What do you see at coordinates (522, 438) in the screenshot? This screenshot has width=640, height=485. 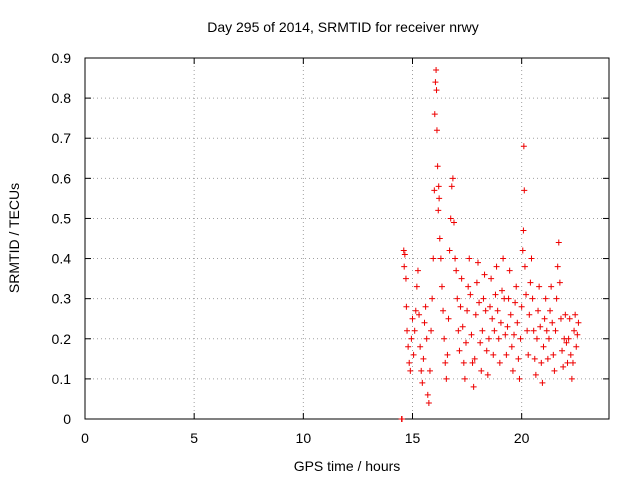 I see `x-tick-label: 20` at bounding box center [522, 438].